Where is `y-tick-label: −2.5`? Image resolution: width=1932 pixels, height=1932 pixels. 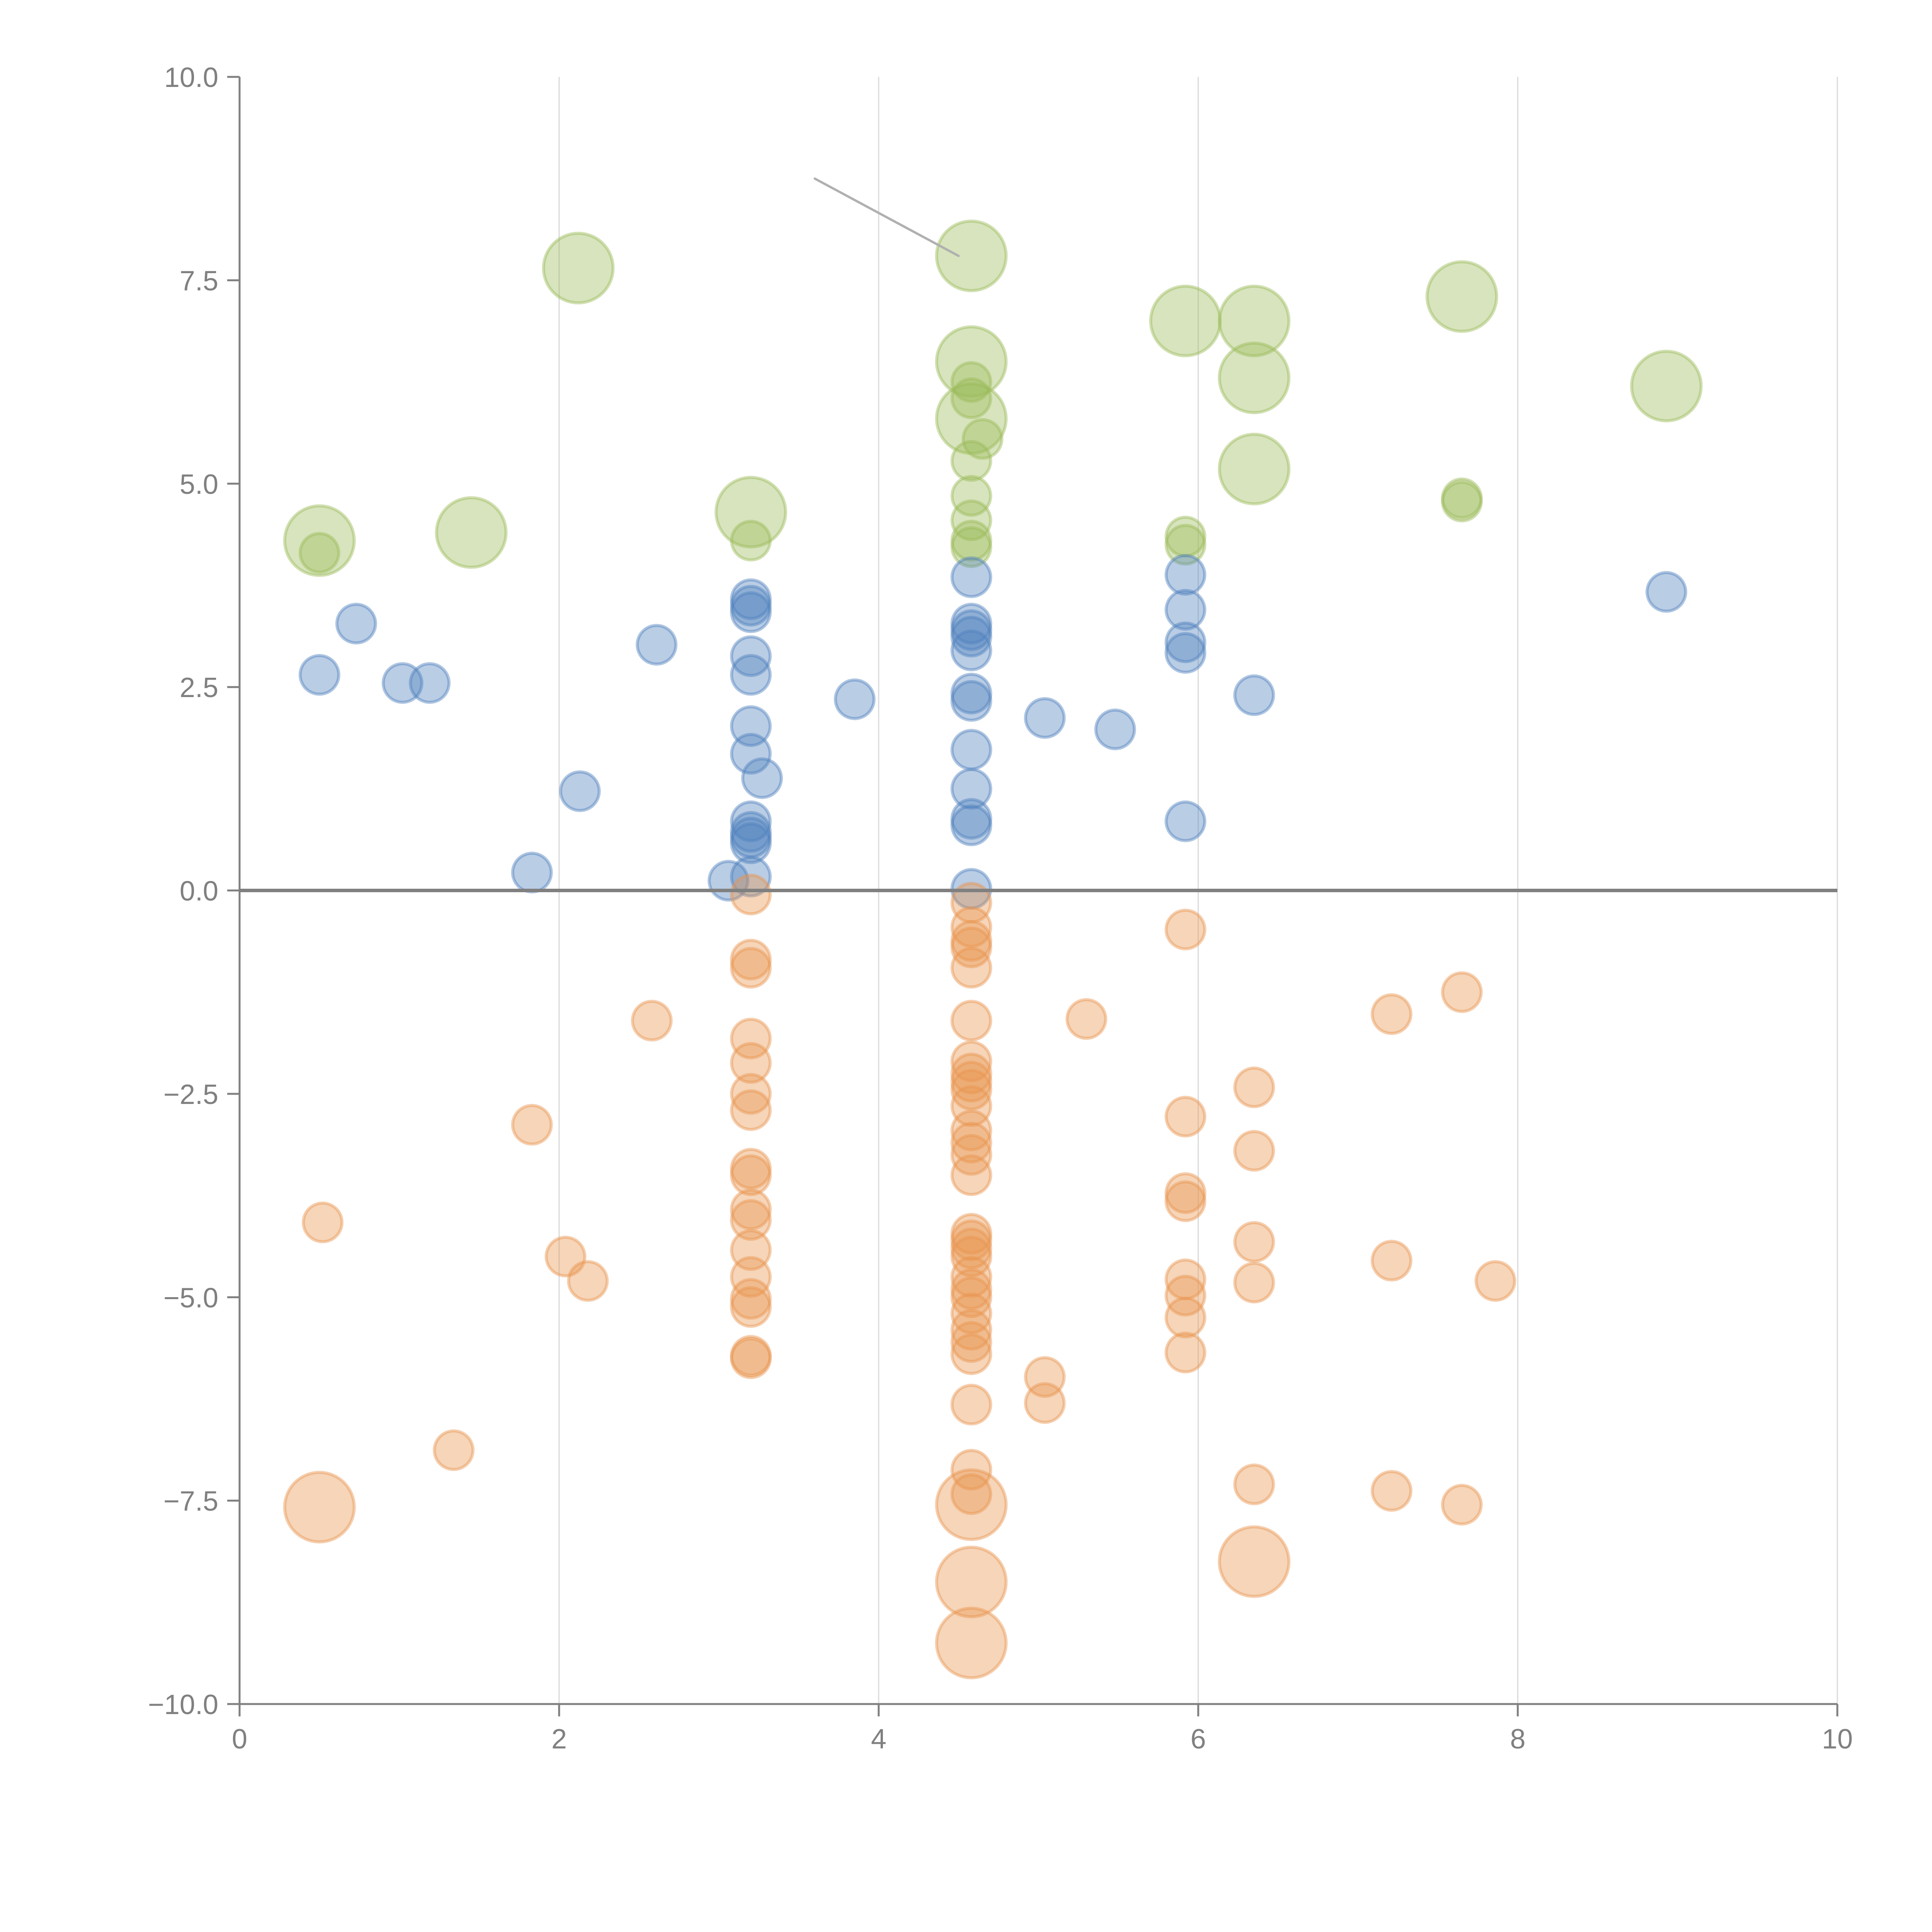
y-tick-label: −2.5 is located at coordinates (191, 1094).